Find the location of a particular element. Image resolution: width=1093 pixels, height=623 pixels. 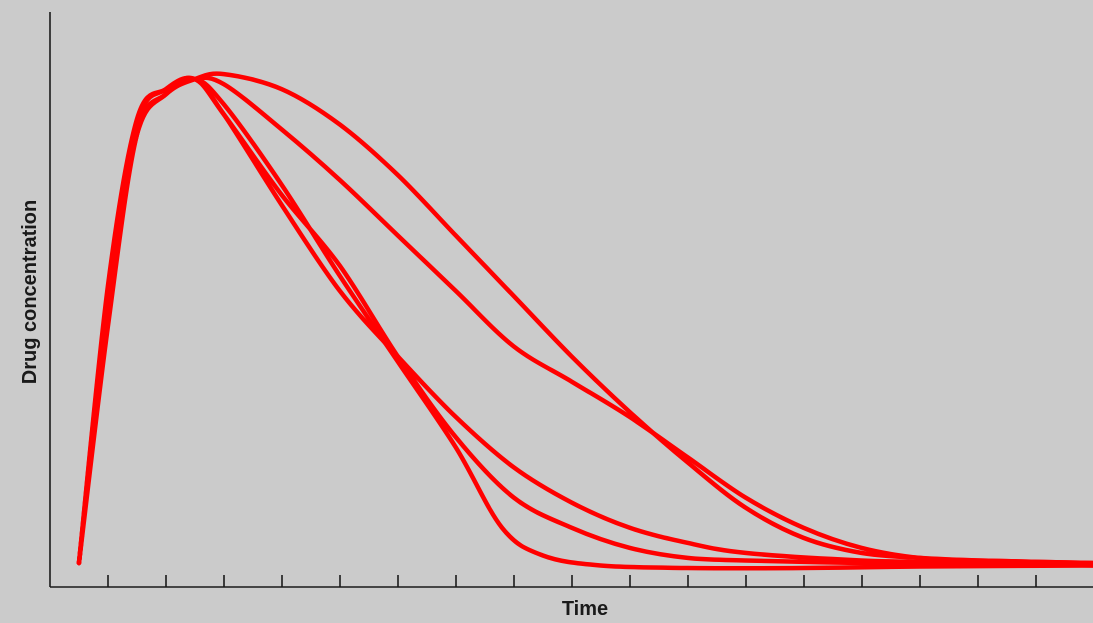

x-axis-ticks is located at coordinates (572, 581).